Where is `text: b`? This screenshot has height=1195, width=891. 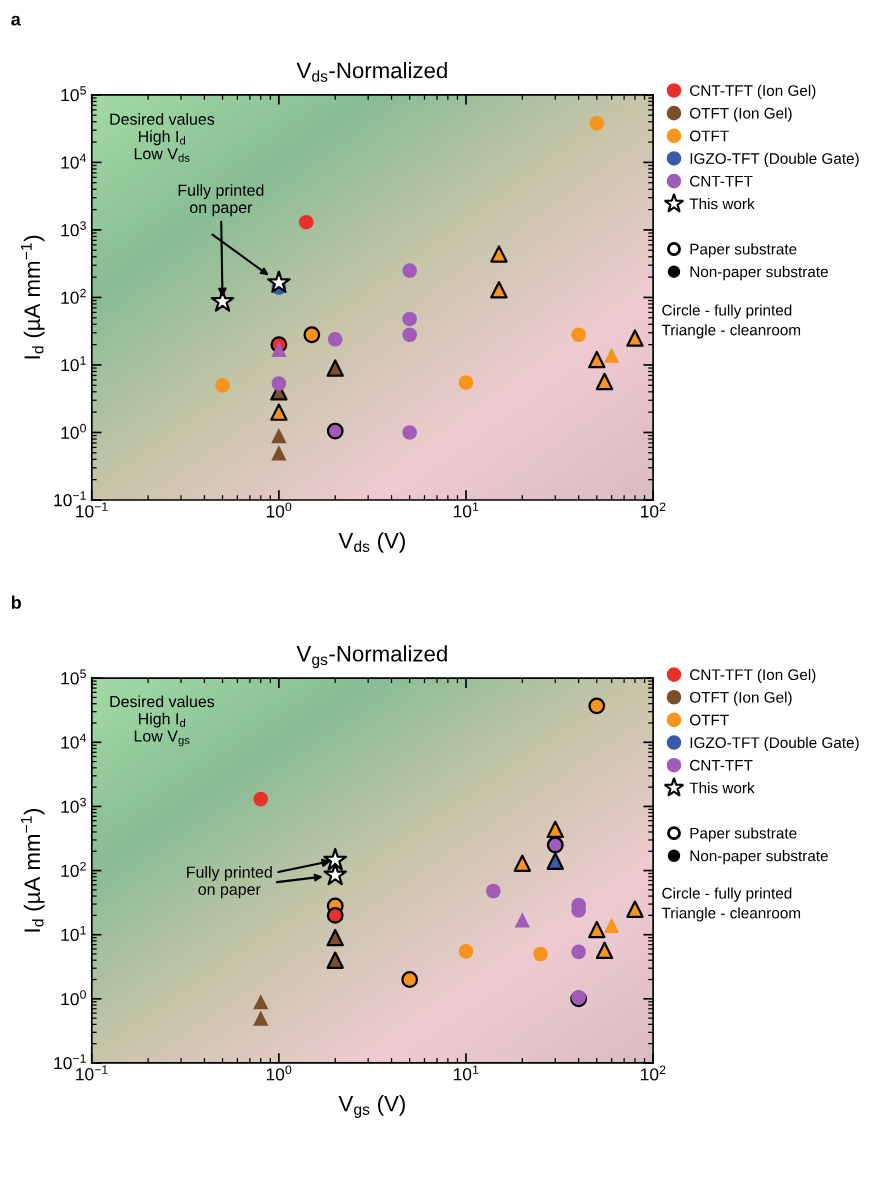 text: b is located at coordinates (16, 602).